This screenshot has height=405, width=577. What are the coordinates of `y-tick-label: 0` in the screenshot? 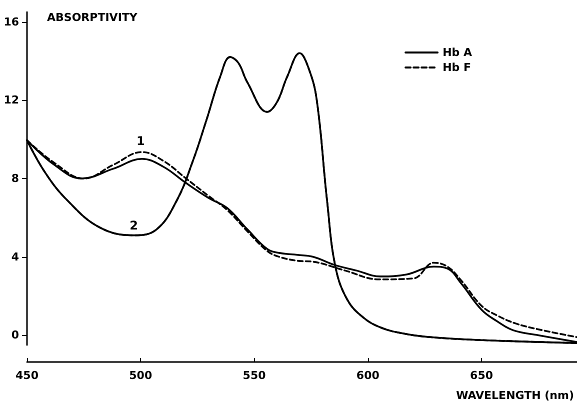 It's located at (15, 335).